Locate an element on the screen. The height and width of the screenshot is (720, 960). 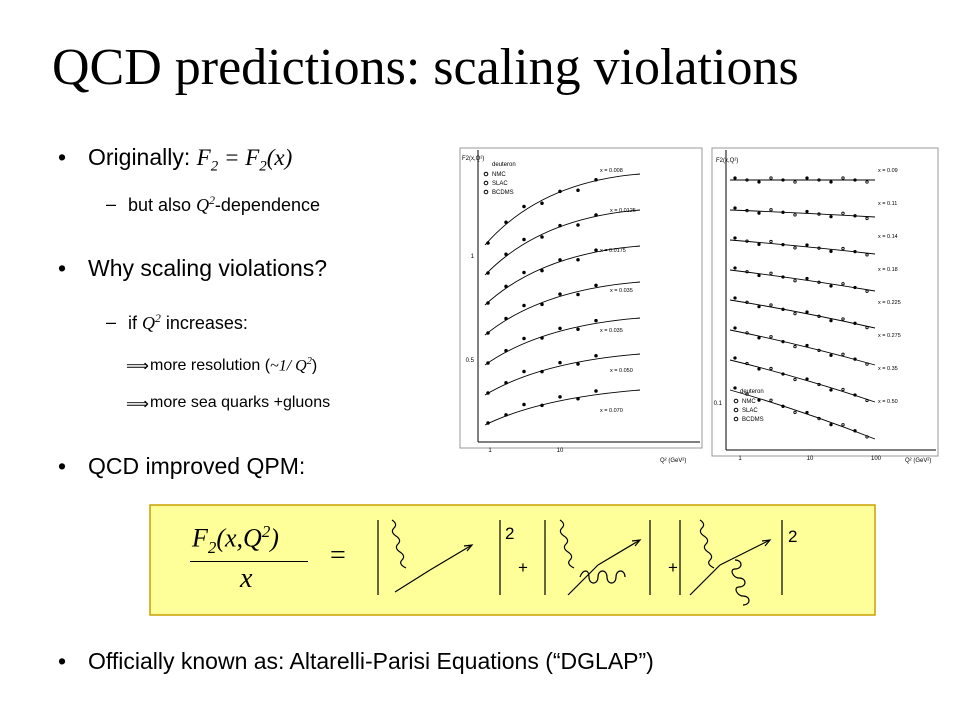
plot-label: x = 0.275 is located at coordinates (889, 336).